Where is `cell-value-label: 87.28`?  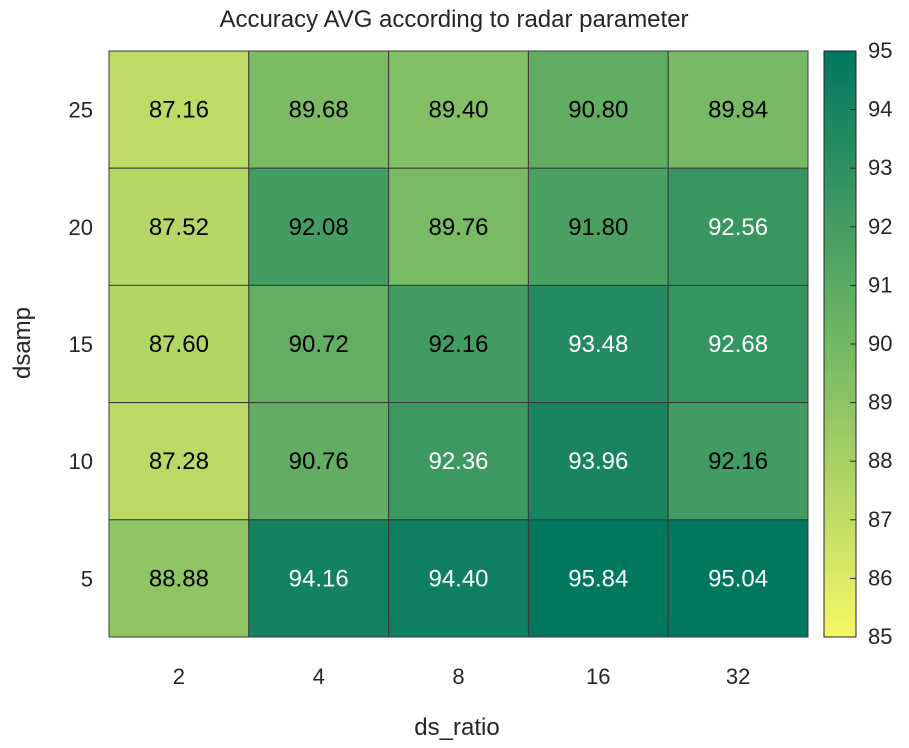
cell-value-label: 87.28 is located at coordinates (179, 461).